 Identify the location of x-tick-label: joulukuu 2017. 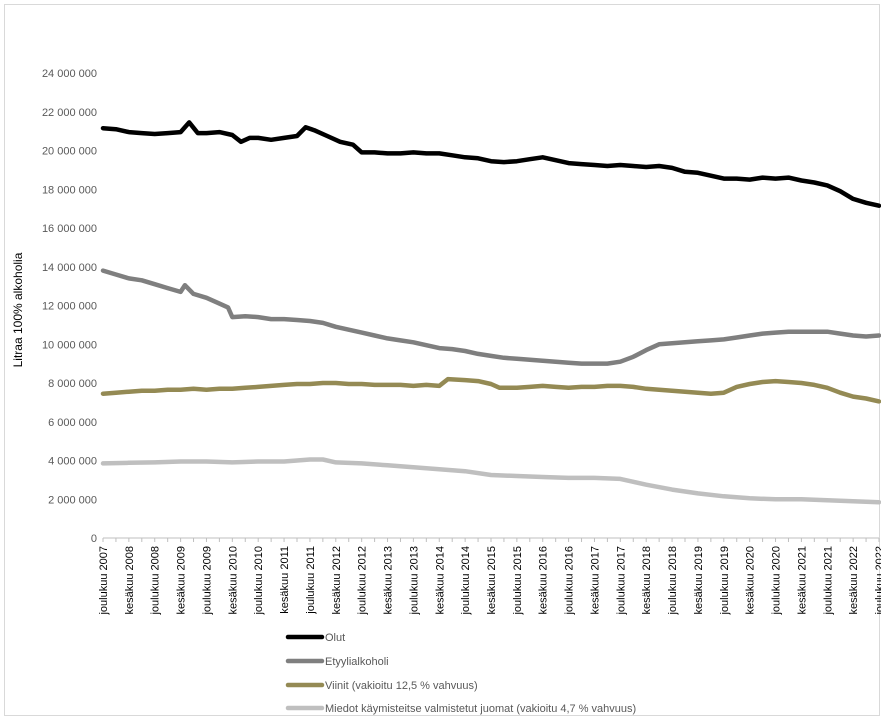
(621, 581).